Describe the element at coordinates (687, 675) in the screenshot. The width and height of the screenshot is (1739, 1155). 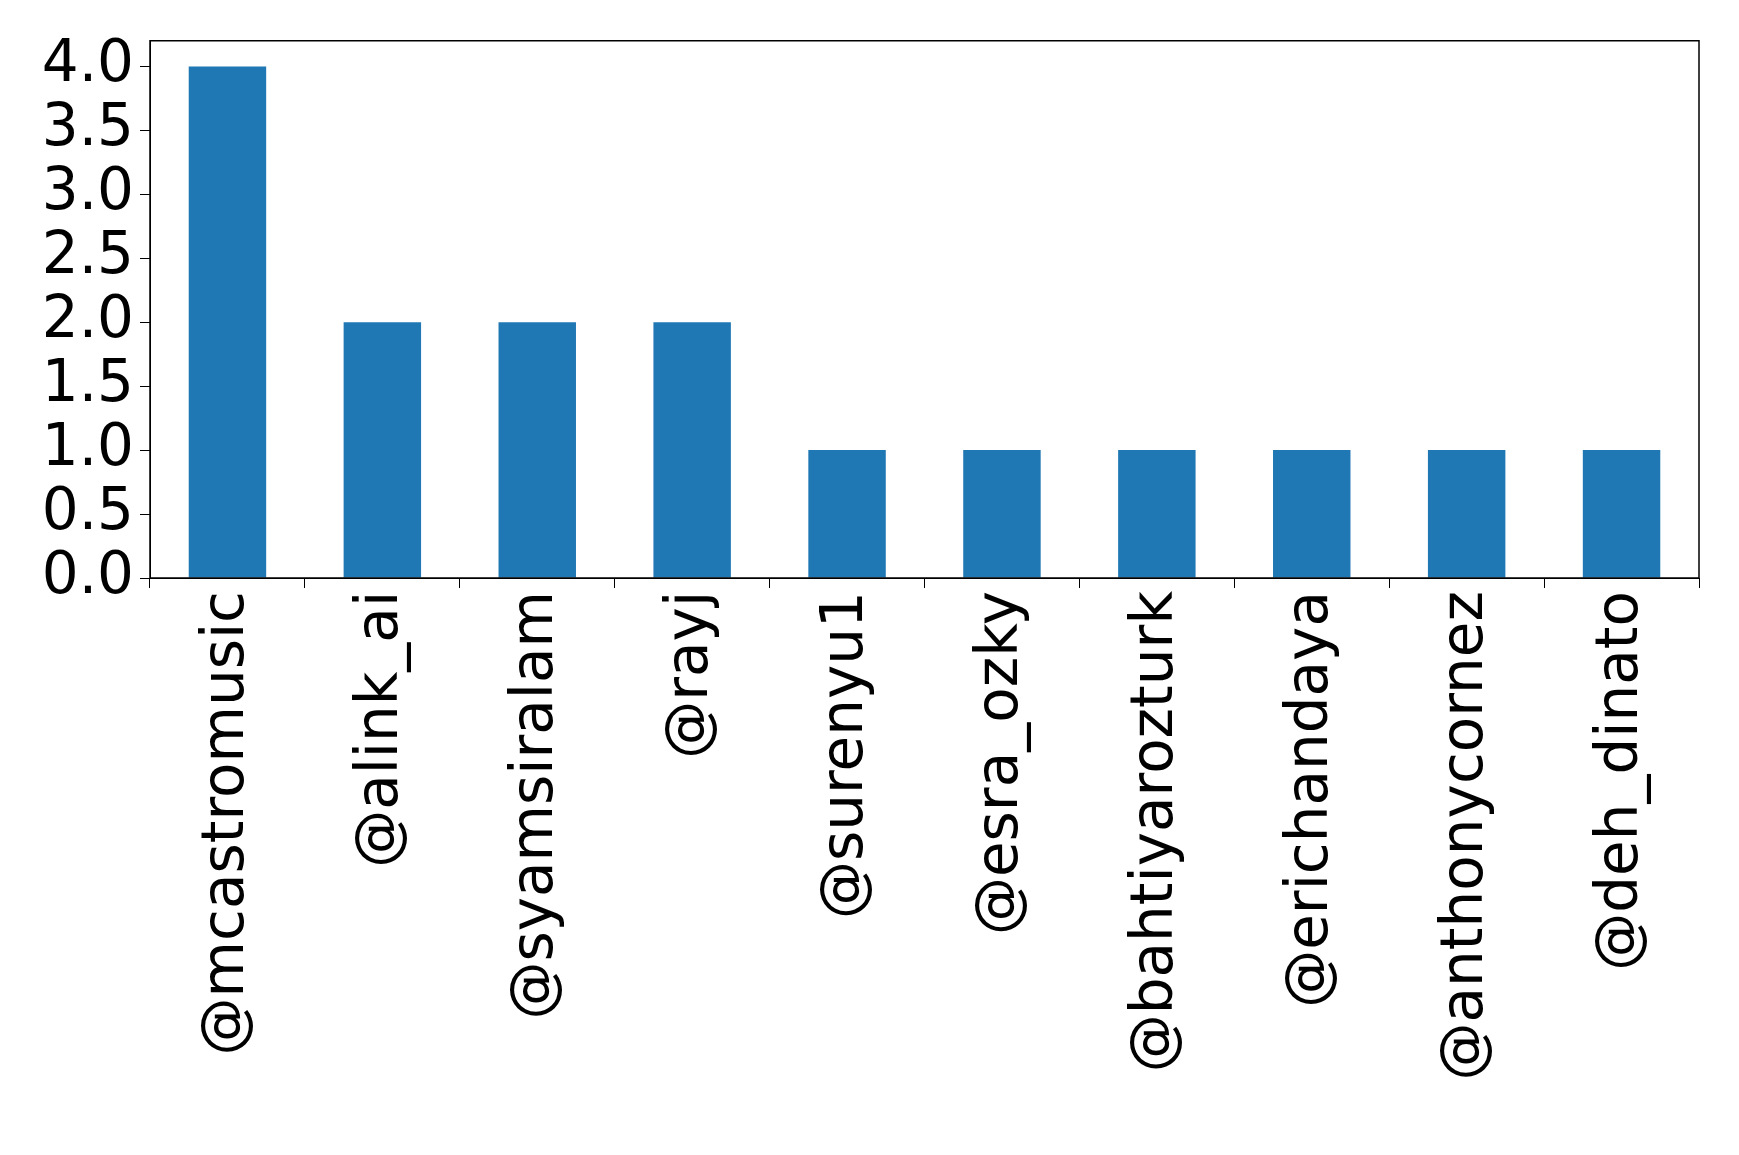
I see `x-tick-label: @rayj` at that location.